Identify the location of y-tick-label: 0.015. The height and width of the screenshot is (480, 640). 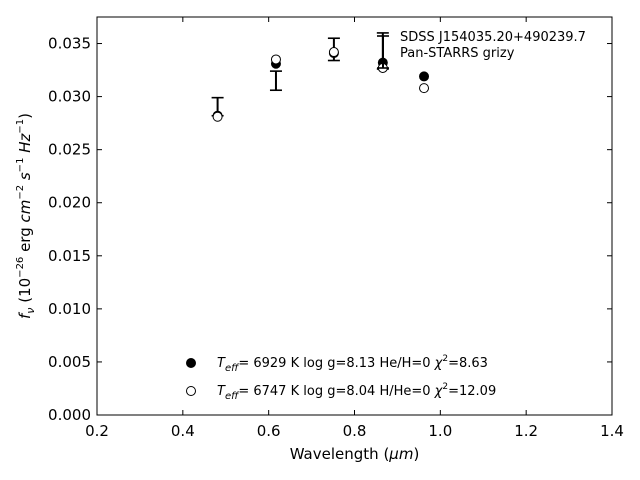
(69, 256).